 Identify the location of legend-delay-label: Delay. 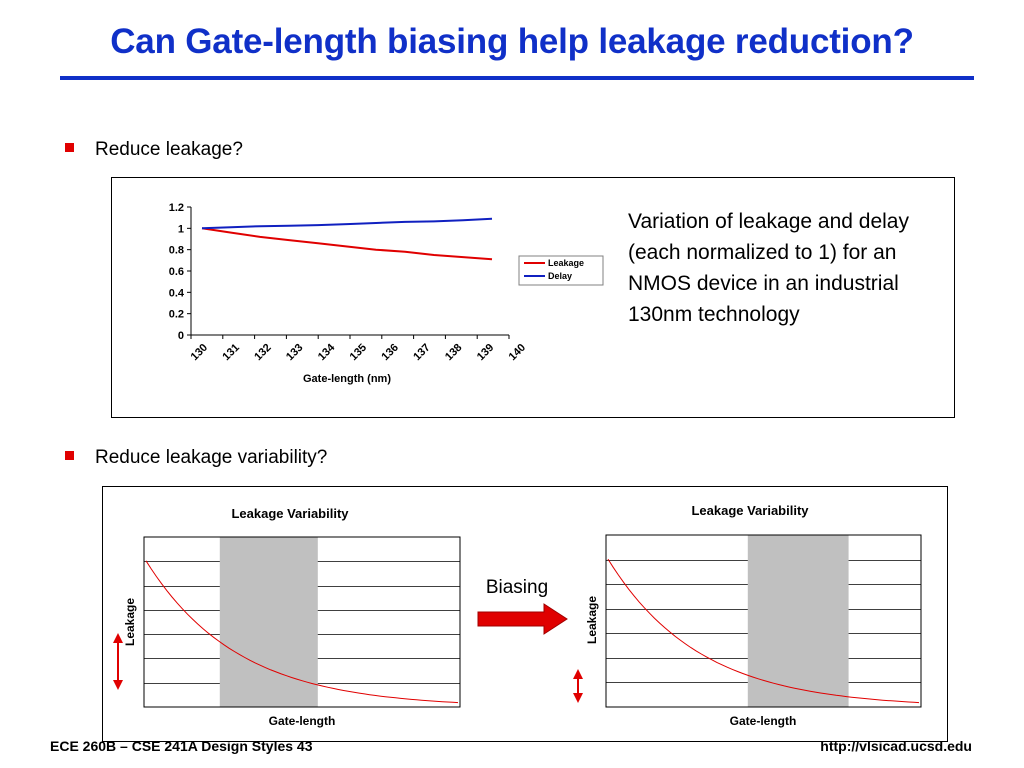
(560, 276).